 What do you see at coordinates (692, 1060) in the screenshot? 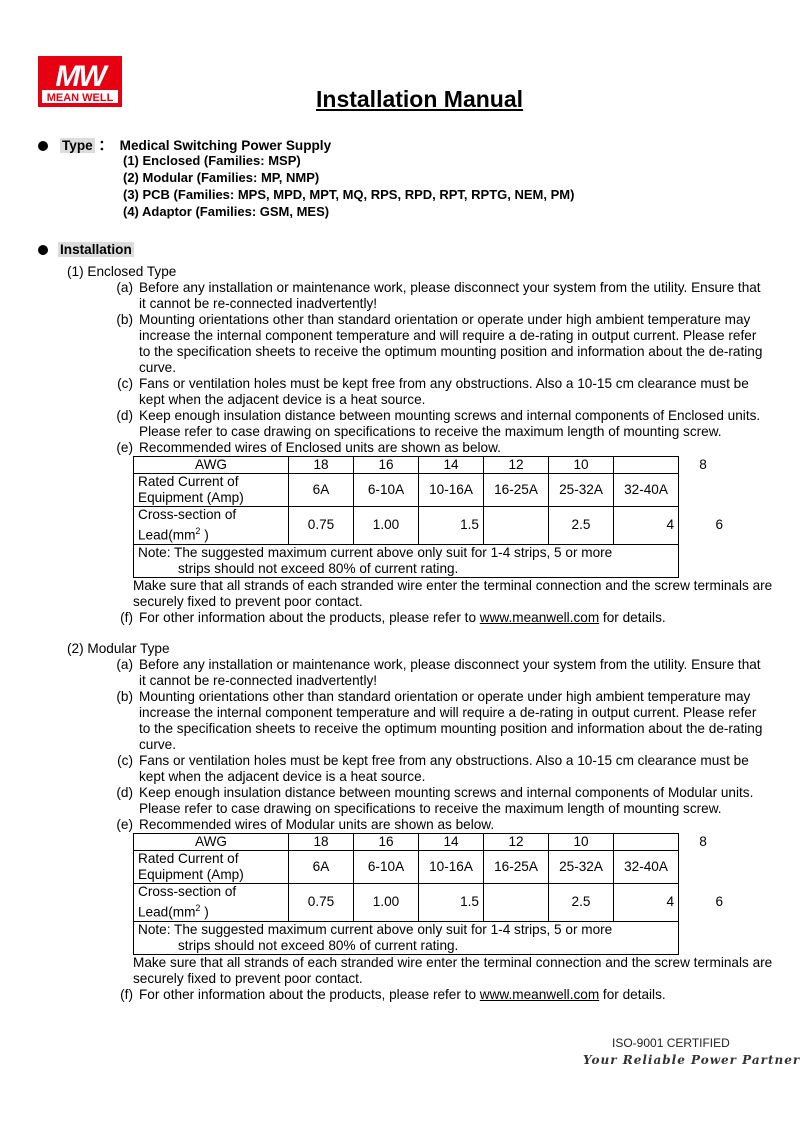
I see `slogan: Your Reliable Power Partner` at bounding box center [692, 1060].